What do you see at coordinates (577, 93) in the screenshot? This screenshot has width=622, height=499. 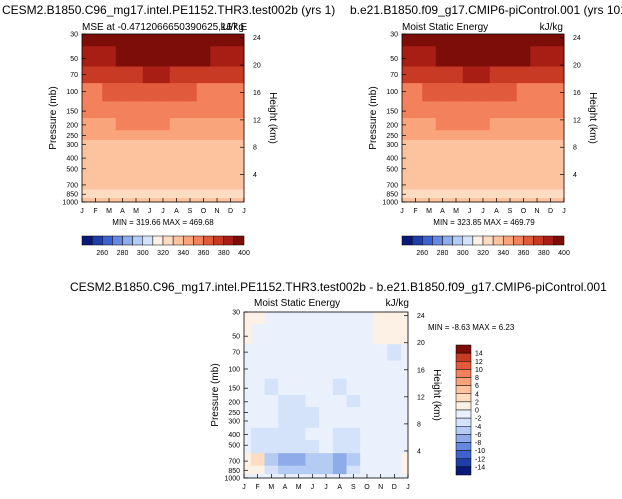 I see `y2-tick-label: 16` at bounding box center [577, 93].